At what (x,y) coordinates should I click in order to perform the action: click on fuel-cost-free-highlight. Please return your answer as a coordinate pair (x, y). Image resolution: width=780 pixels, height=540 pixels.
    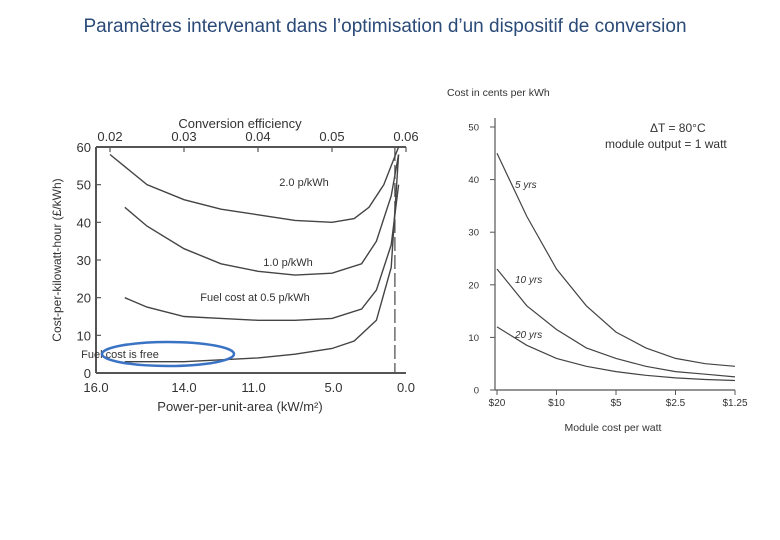
    Looking at the image, I should click on (168, 354).